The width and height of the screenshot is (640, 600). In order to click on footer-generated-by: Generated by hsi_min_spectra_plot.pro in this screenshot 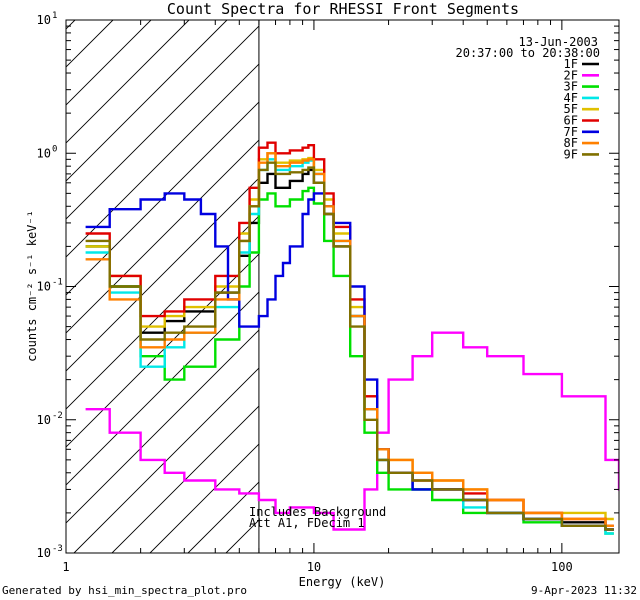, I will do `click(124, 590)`.